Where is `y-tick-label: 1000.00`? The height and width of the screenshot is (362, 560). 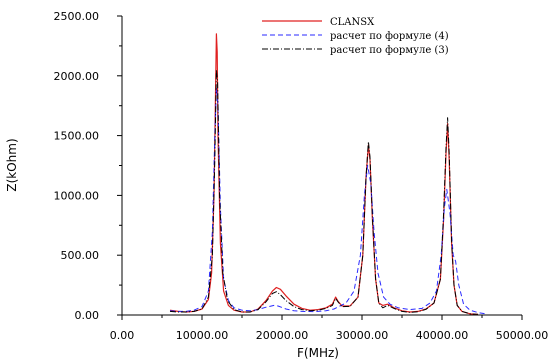
y-tick-label: 1000.00 is located at coordinates (77, 195).